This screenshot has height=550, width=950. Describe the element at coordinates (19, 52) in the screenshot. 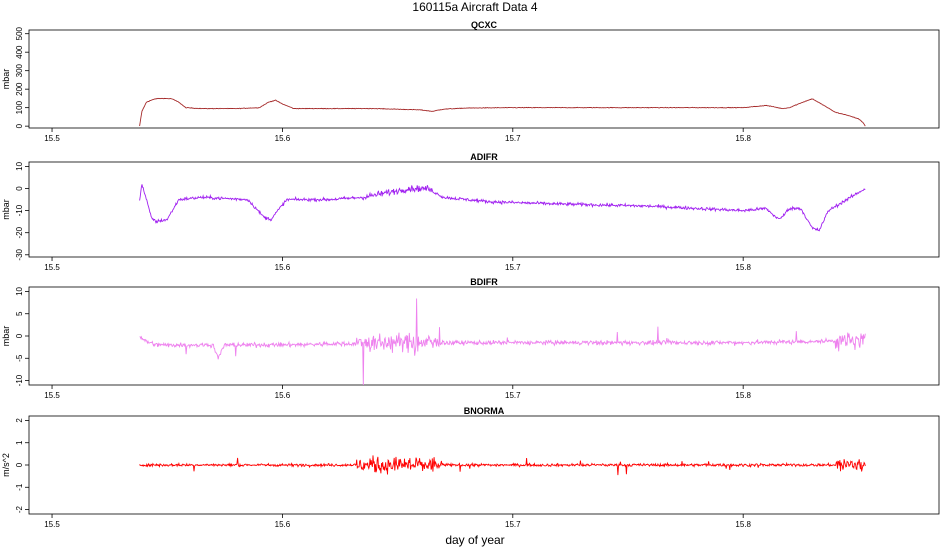

I see `y-tick-label: 400` at that location.